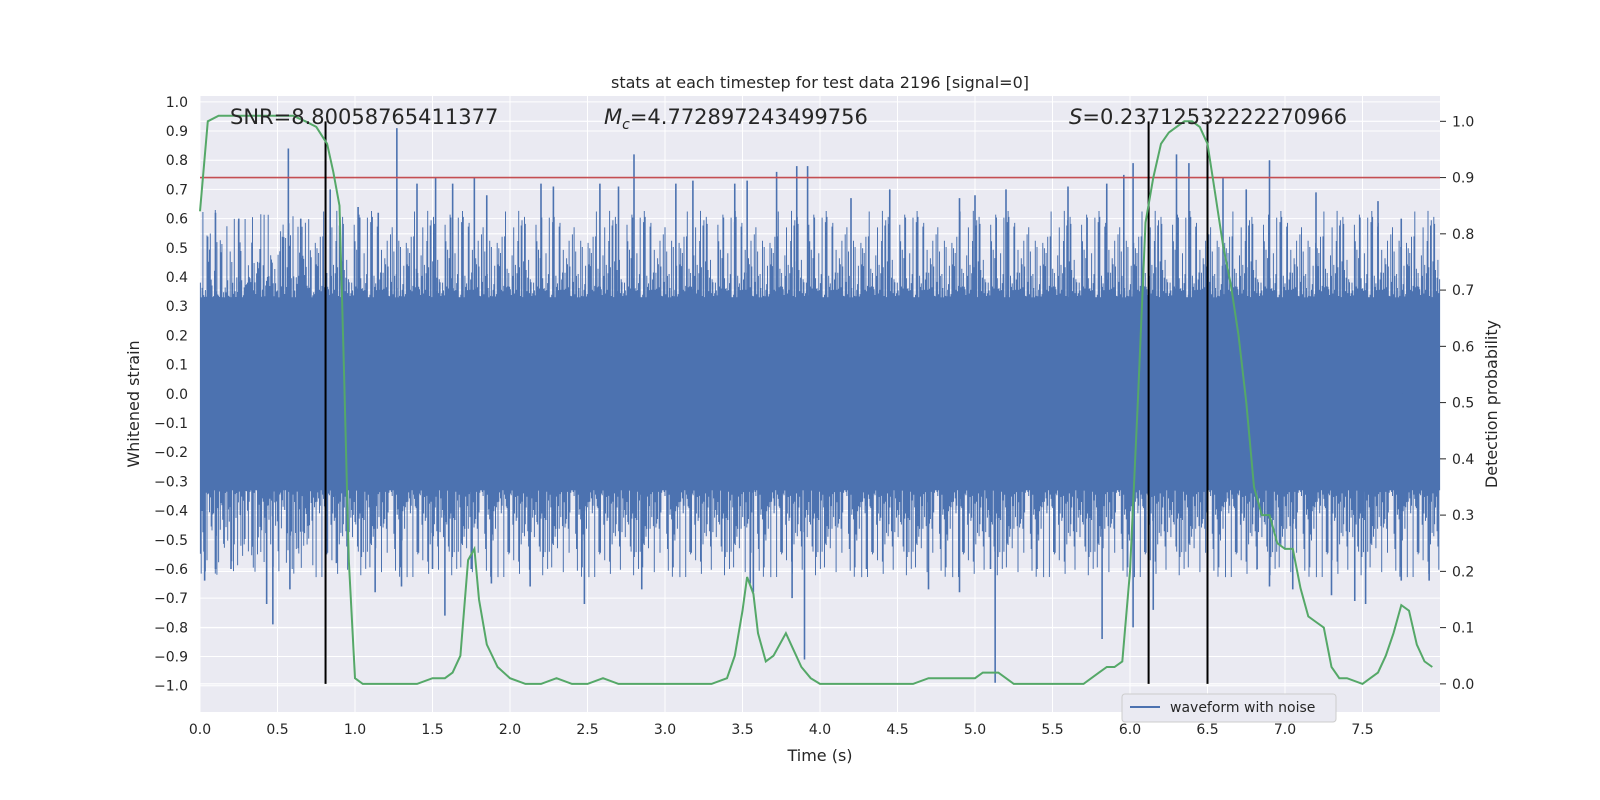 This screenshot has height=800, width=1600. I want to click on y2-tick-label: 1.0, so click(1463, 122).